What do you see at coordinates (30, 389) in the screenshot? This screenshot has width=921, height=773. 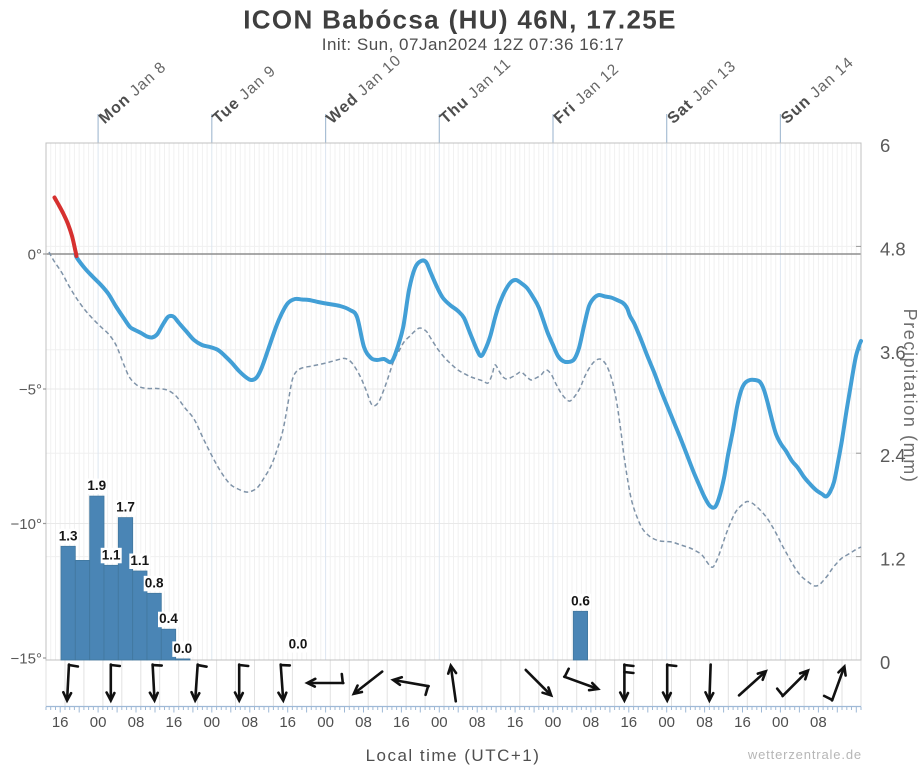 I see `svg-text: −5°` at bounding box center [30, 389].